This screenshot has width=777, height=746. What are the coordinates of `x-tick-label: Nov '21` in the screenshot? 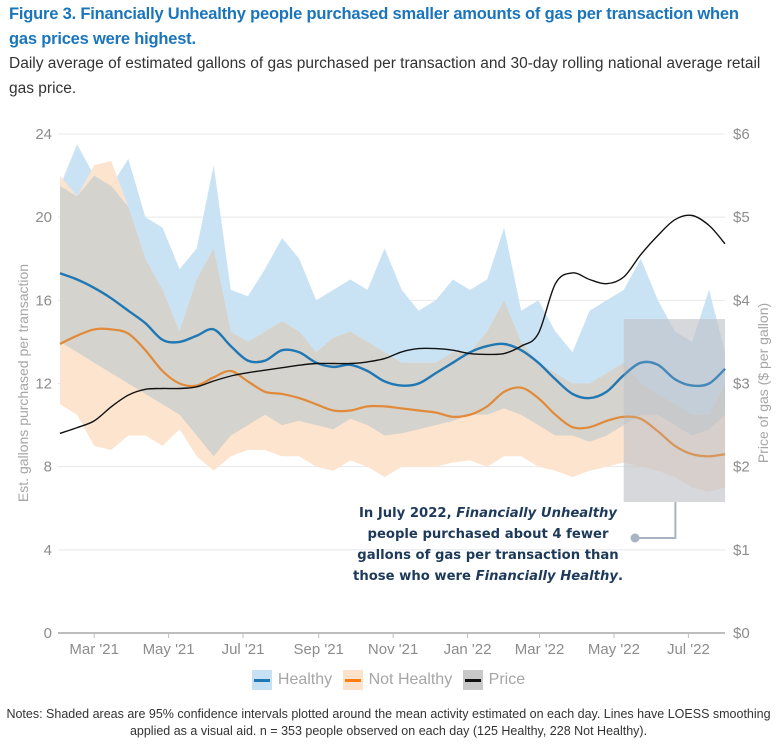 It's located at (393, 649).